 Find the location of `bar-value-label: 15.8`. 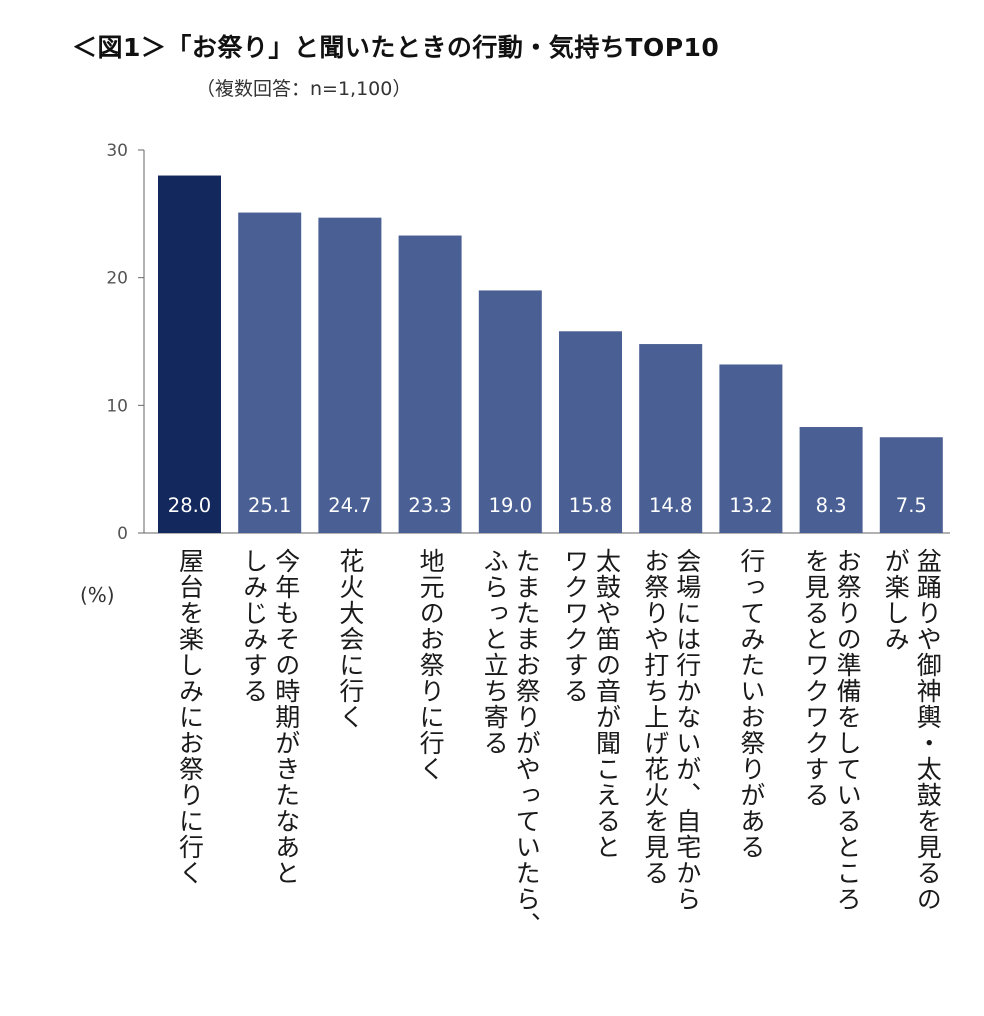

bar-value-label: 15.8 is located at coordinates (590, 505).